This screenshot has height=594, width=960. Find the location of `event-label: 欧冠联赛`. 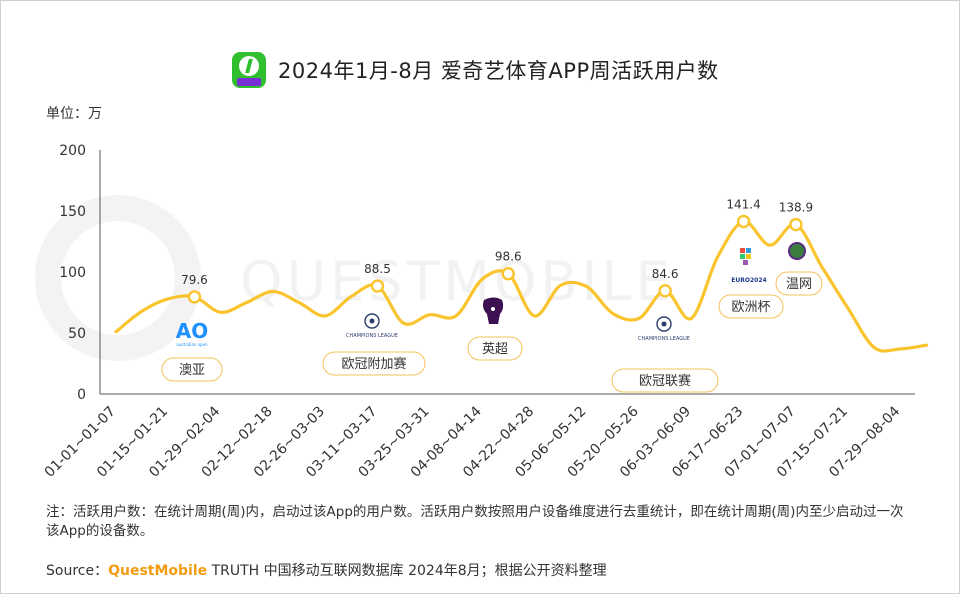

event-label: 欧冠联赛 is located at coordinates (665, 381).